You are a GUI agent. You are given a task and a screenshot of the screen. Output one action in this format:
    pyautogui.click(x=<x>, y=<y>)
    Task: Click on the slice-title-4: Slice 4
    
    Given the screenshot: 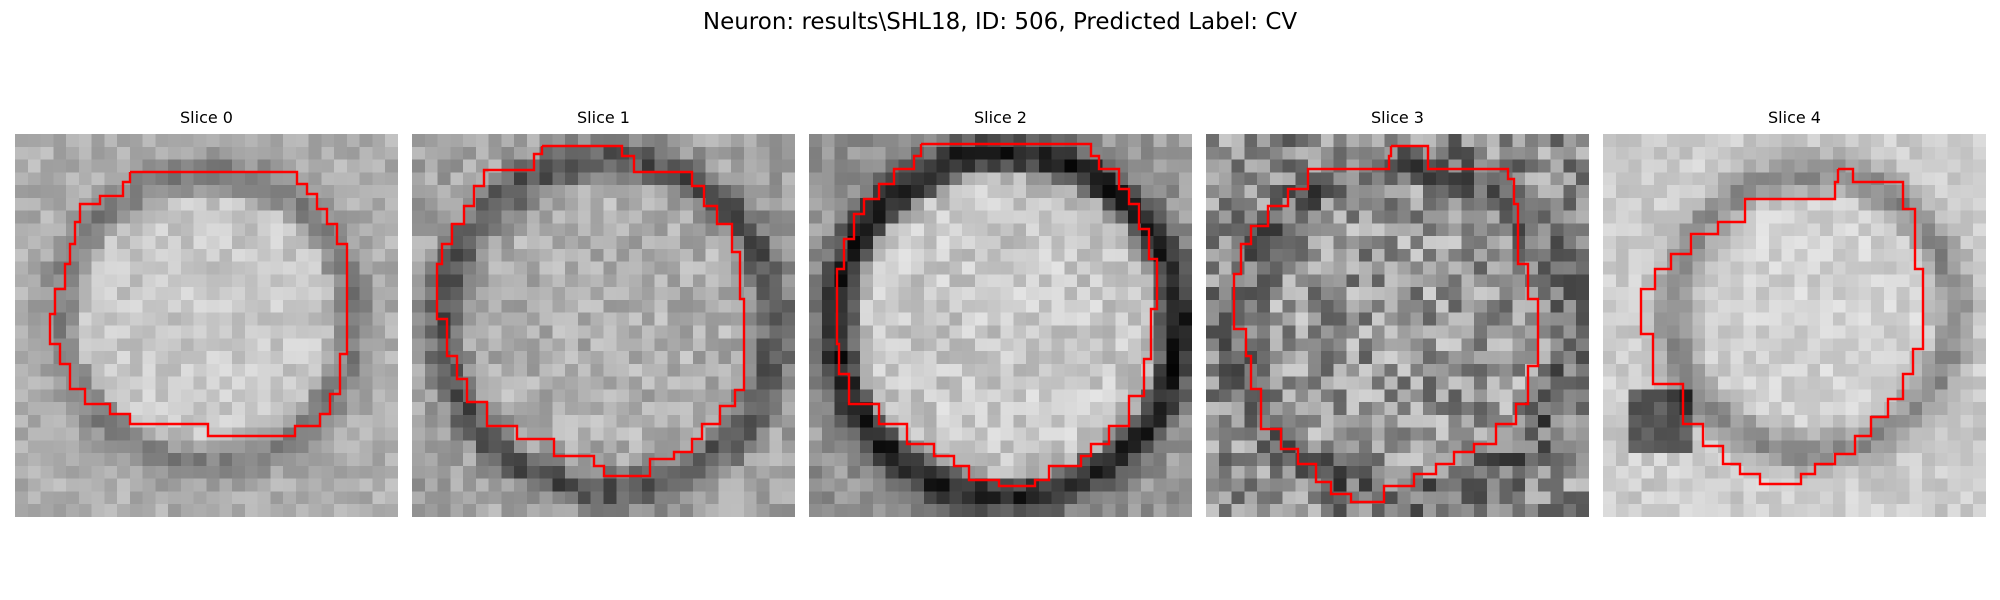 What is the action you would take?
    pyautogui.click(x=1794, y=117)
    